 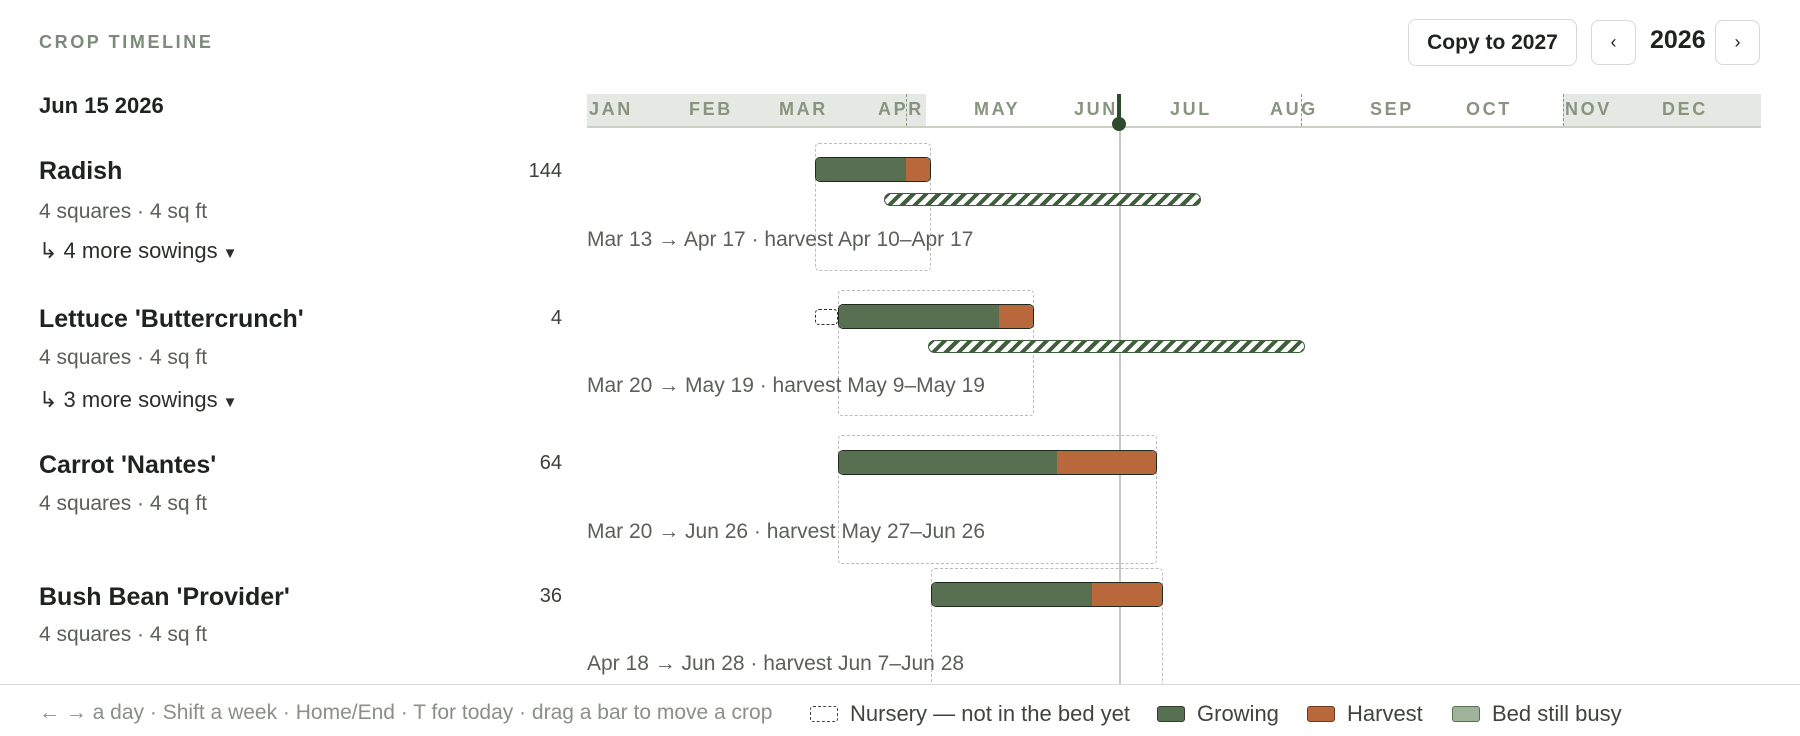 What do you see at coordinates (1042, 199) in the screenshot?
I see `bed-busy-bar-radish` at bounding box center [1042, 199].